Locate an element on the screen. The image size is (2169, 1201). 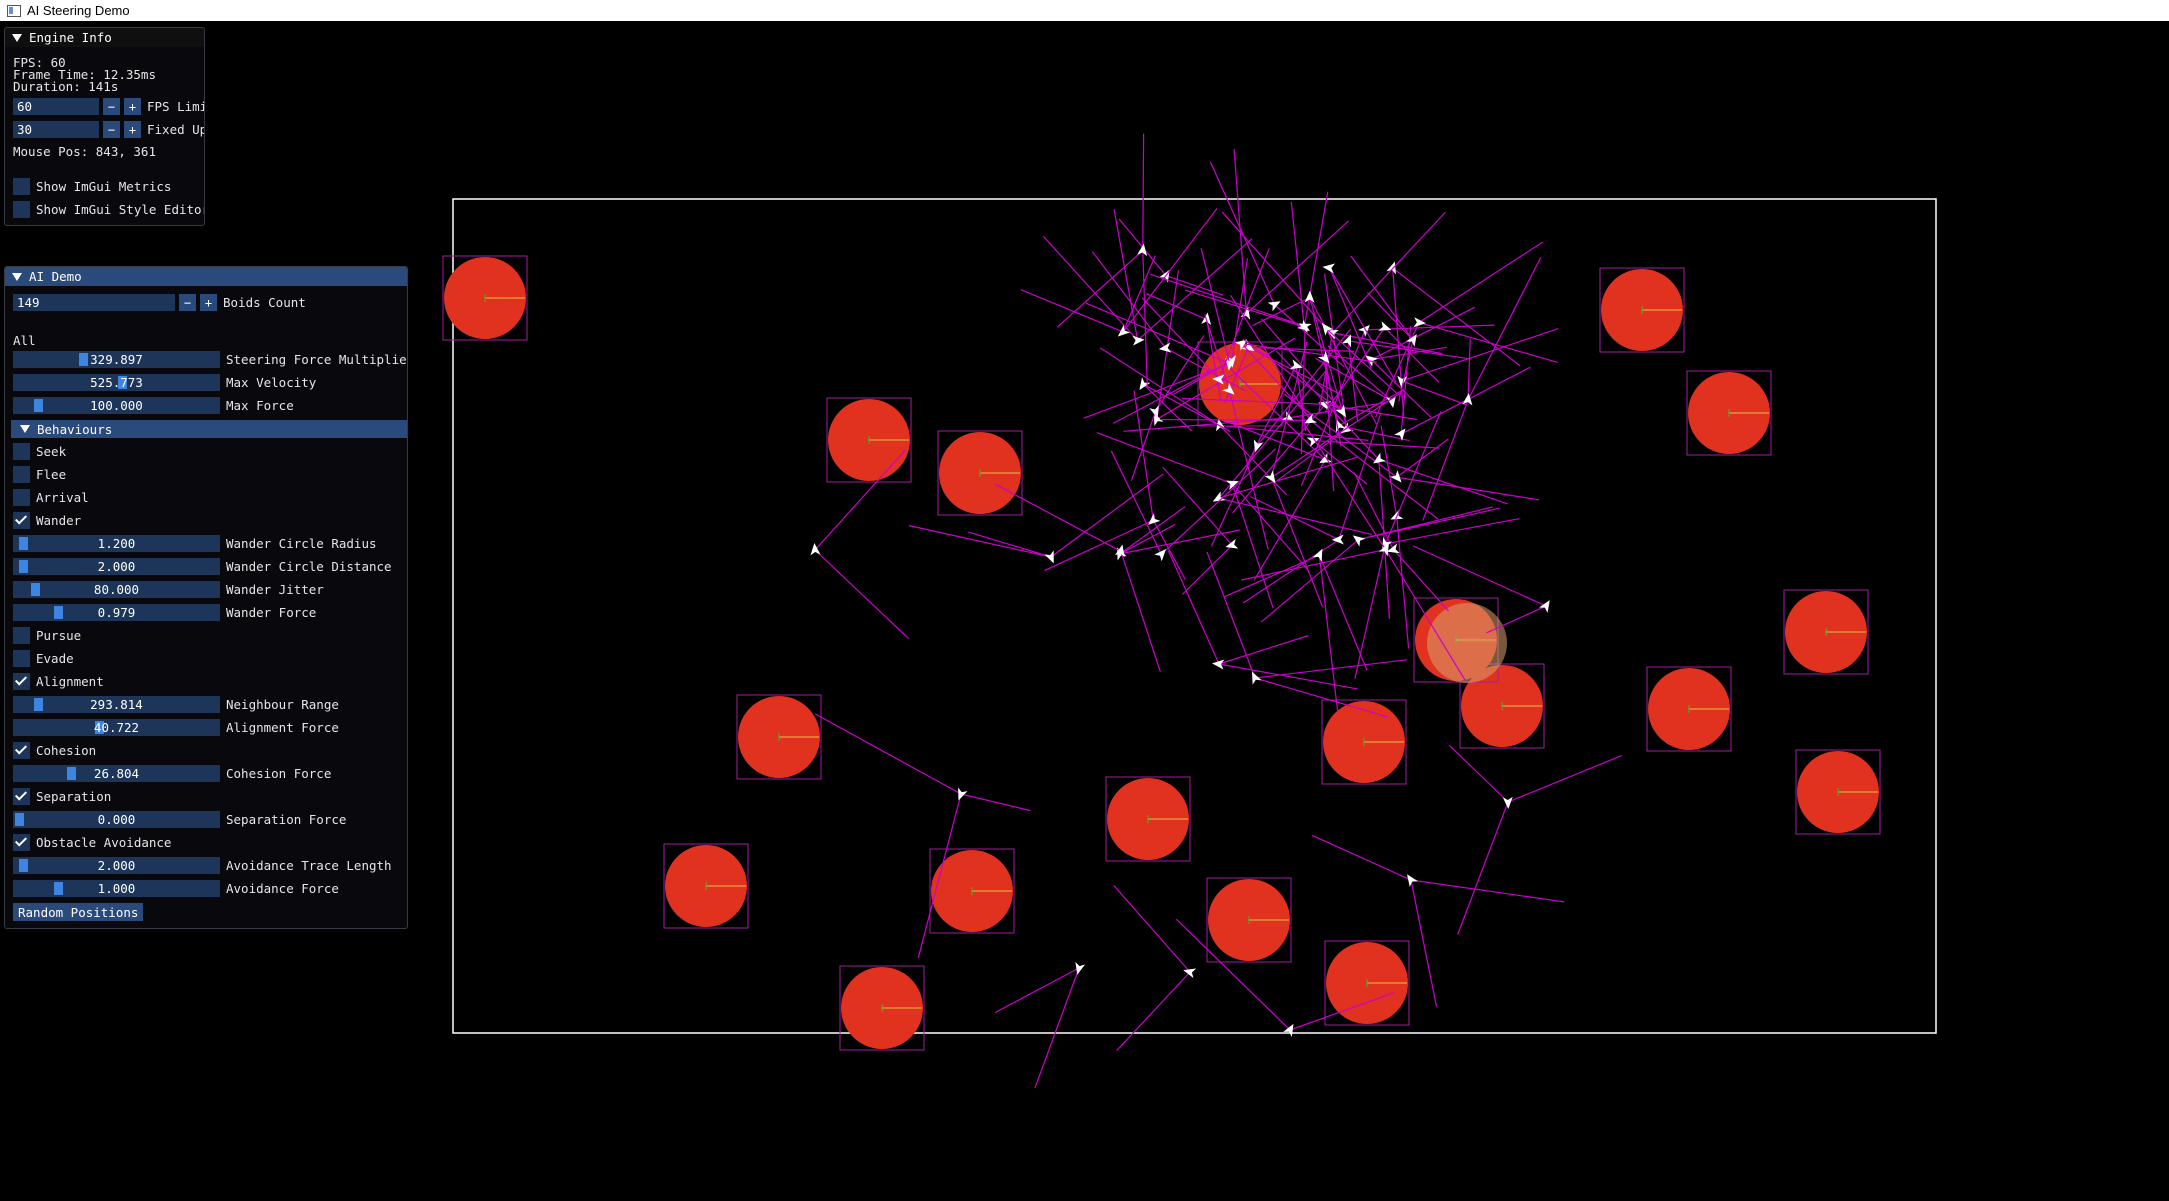
wander-checkbox is located at coordinates (21, 520).